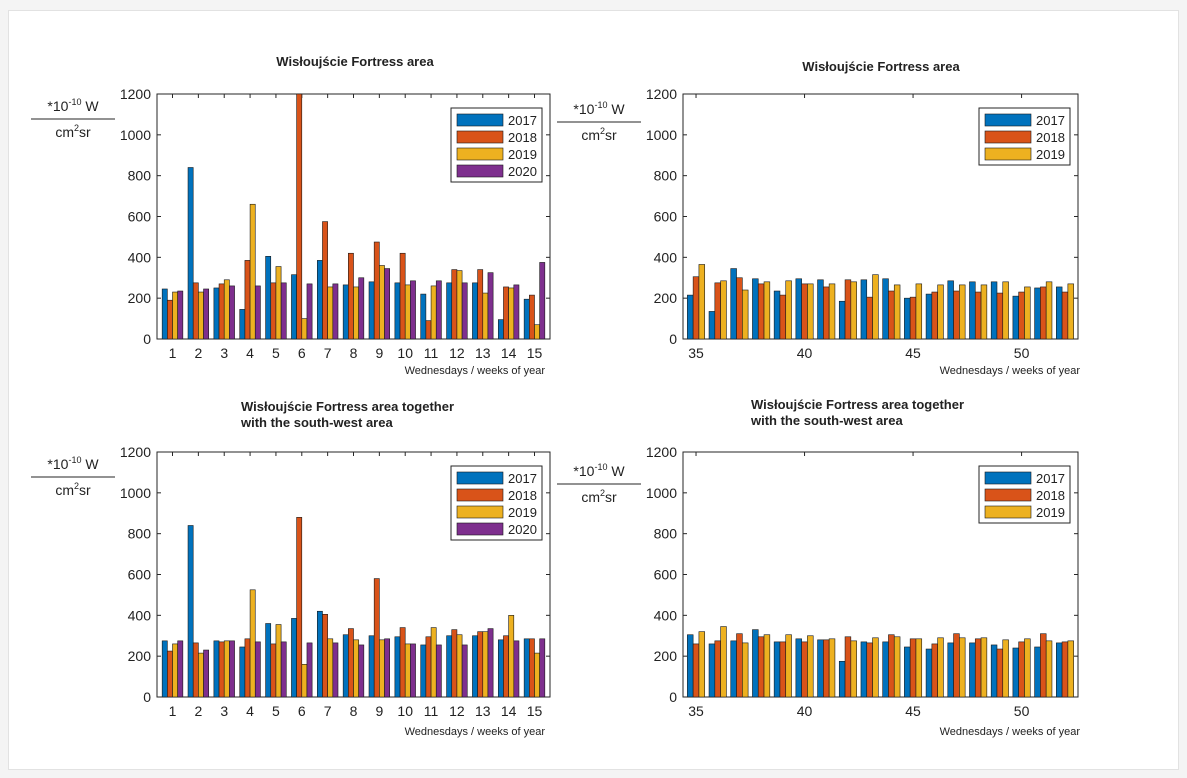  What do you see at coordinates (522, 120) in the screenshot?
I see `legend-label-2017: 2017` at bounding box center [522, 120].